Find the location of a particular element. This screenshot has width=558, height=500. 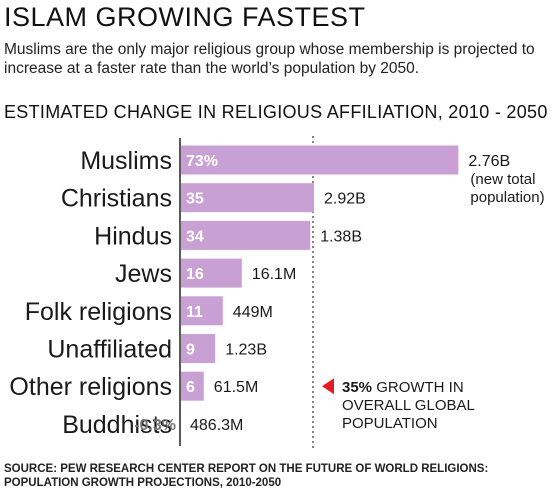

total-label: 16.1M is located at coordinates (274, 274).